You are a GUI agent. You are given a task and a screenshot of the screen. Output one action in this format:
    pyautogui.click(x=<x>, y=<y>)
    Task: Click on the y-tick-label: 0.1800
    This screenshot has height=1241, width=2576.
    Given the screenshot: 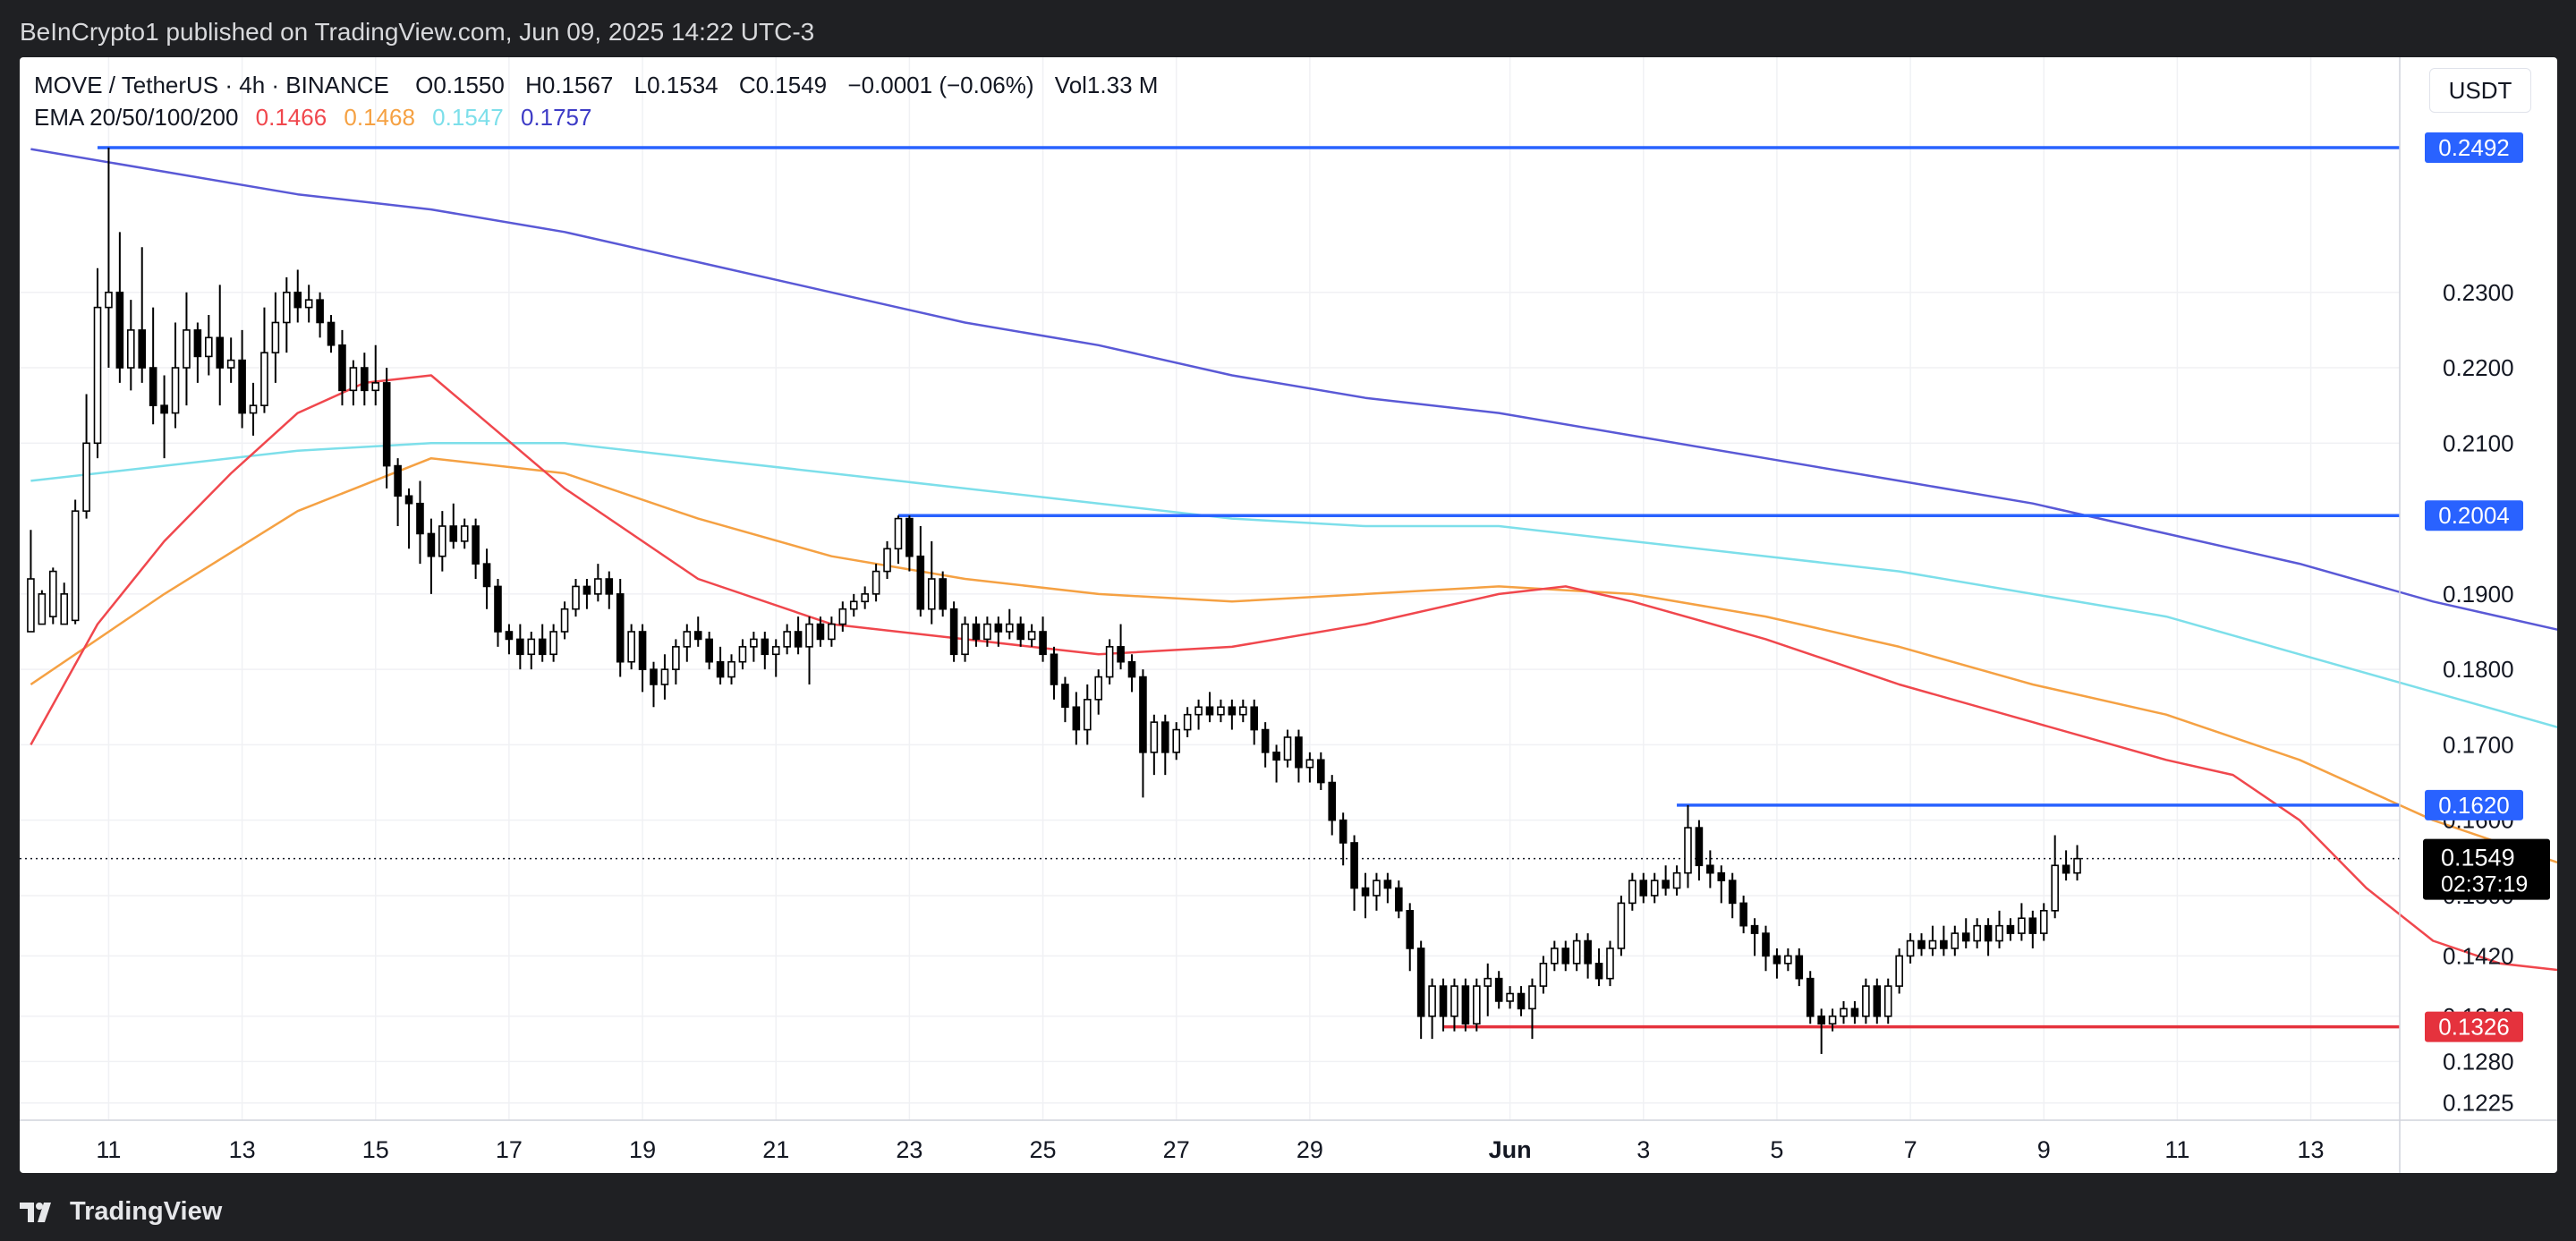 What is the action you would take?
    pyautogui.click(x=2478, y=669)
    